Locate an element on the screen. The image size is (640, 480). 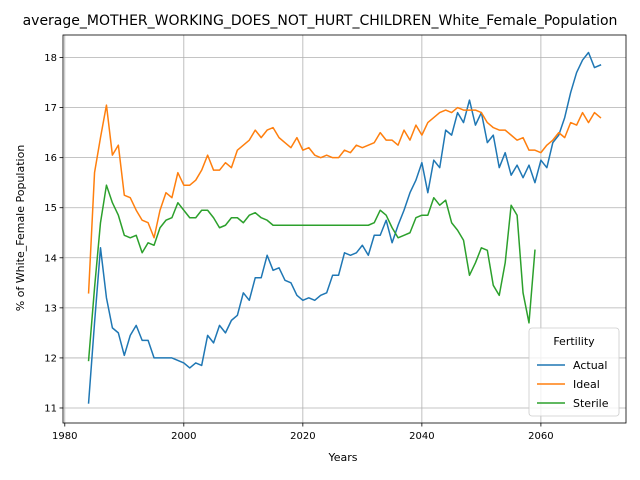
y-tick-label: 14 is located at coordinates (50, 258).